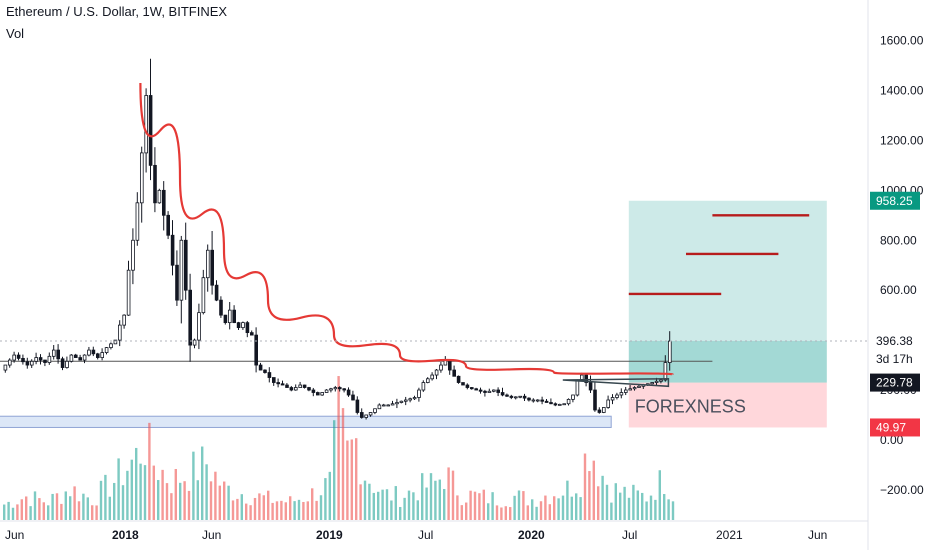 The width and height of the screenshot is (932, 550). I want to click on stop-price-tag: 49.97, so click(891, 427).